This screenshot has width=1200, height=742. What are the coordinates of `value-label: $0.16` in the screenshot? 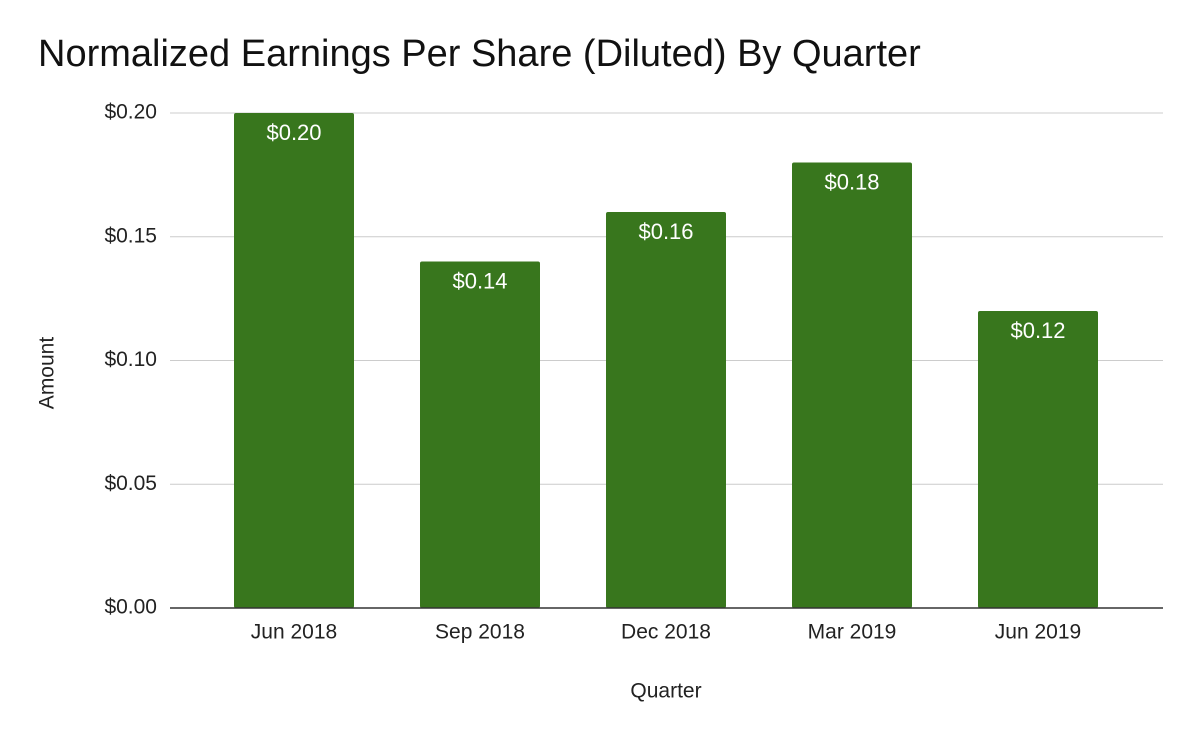 It's located at (665, 231).